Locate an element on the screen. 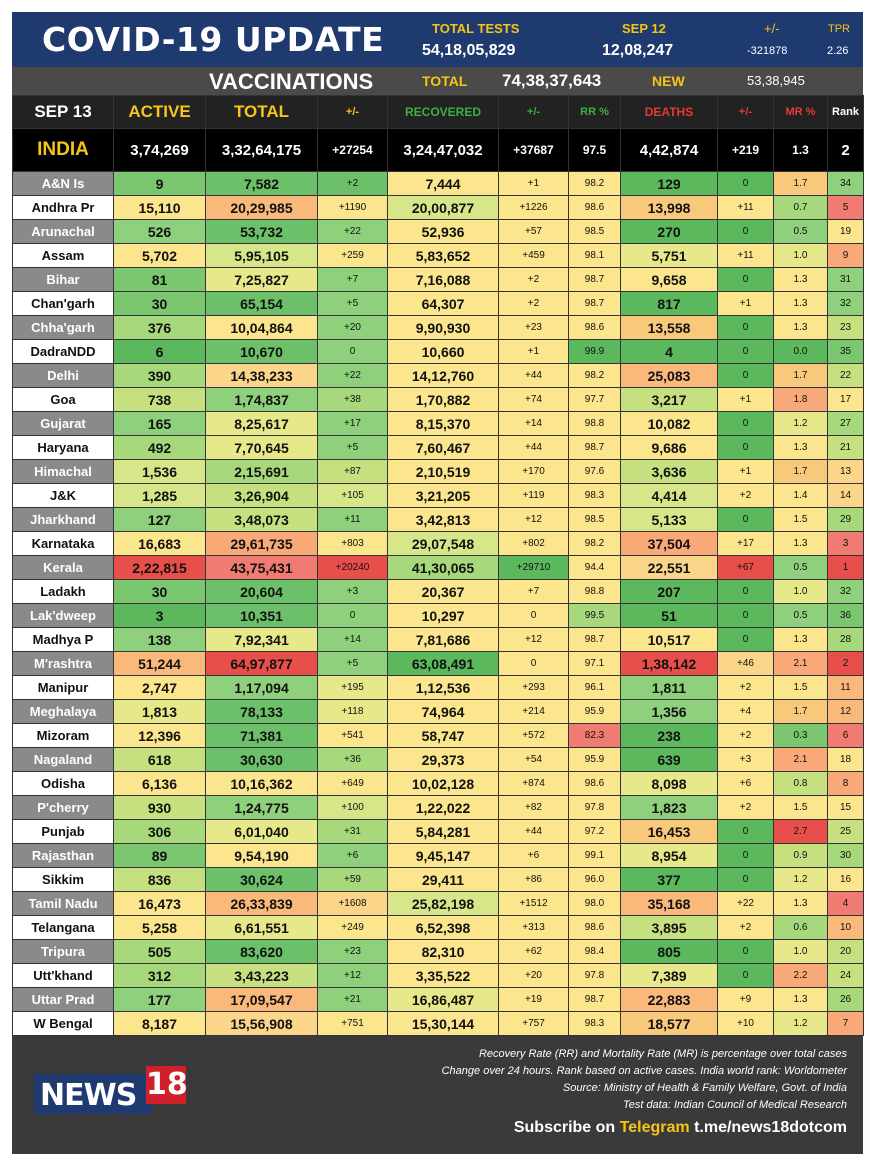 Image resolution: width=875 pixels, height=1164 pixels. state-name: Haryana is located at coordinates (63, 447).